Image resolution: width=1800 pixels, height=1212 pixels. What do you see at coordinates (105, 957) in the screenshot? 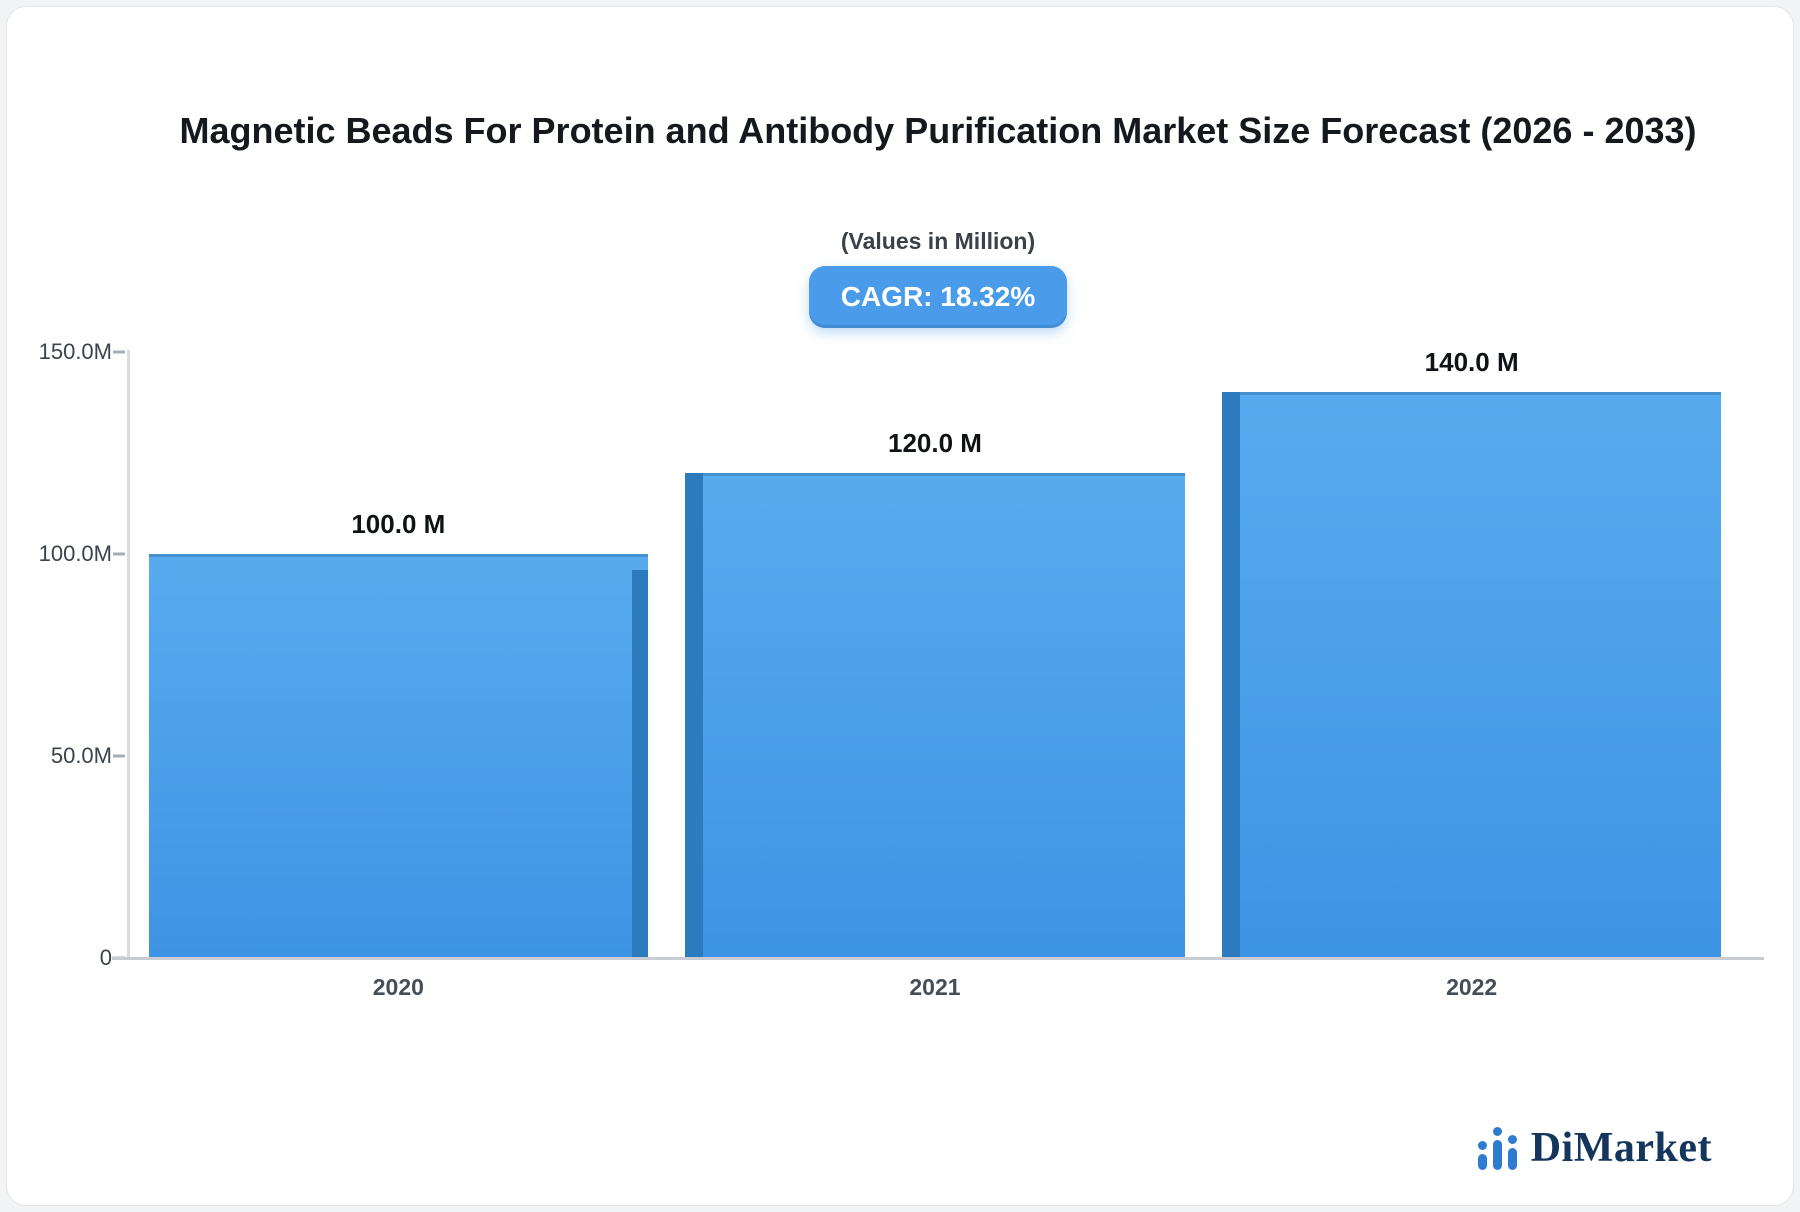
I see `y-axis-label-0: 0` at bounding box center [105, 957].